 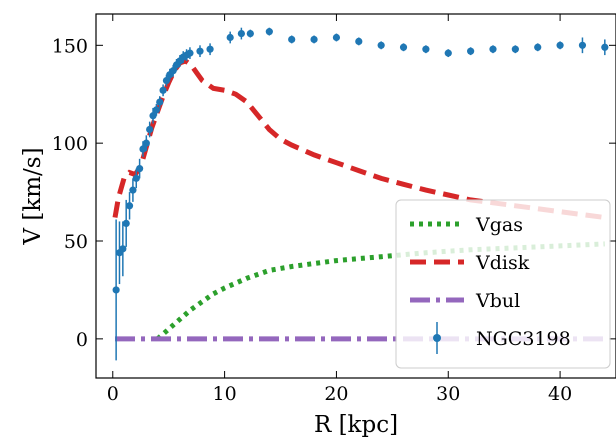 I want to click on x-tick-label: 0, so click(x=113, y=394).